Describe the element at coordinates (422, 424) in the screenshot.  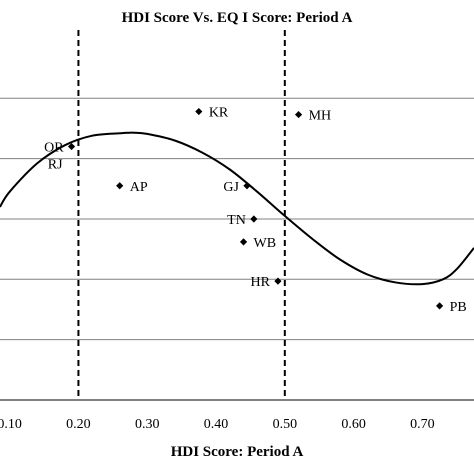
I see `x-tick-label-7: 0.70` at that location.